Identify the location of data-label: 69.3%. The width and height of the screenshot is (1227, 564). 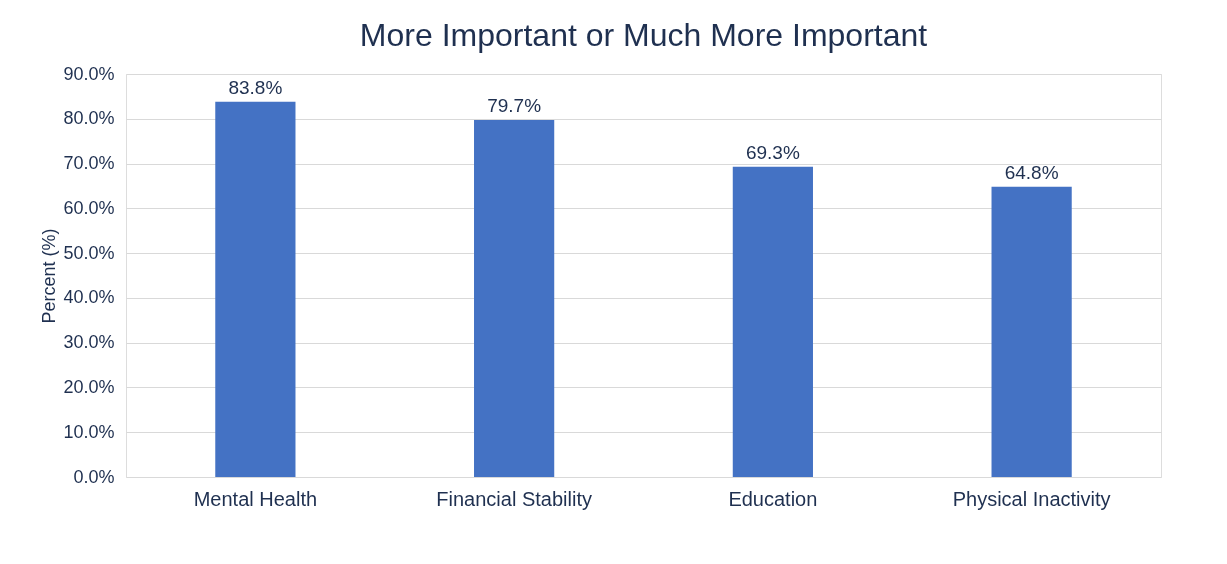
(772, 152).